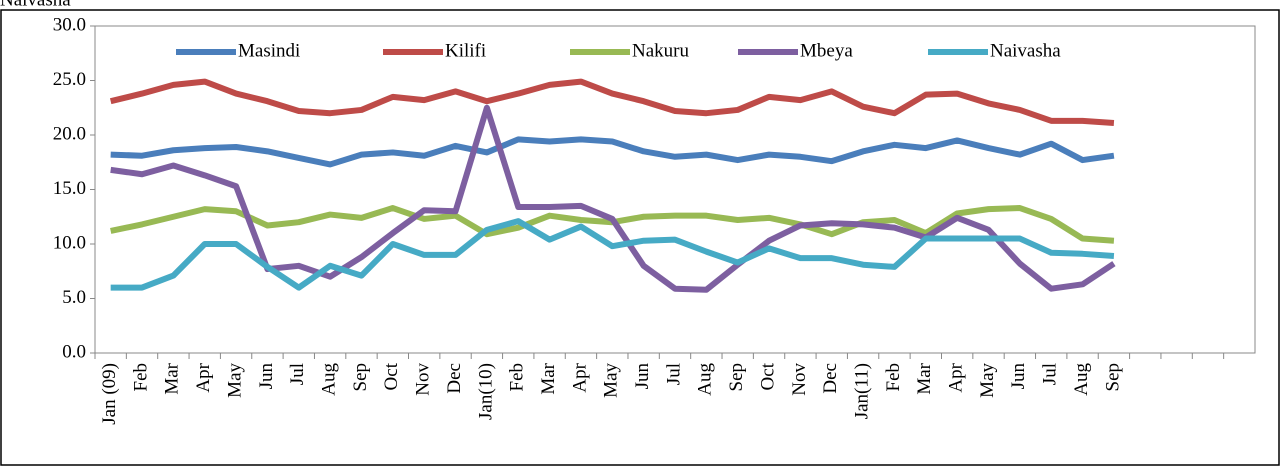 Image resolution: width=1281 pixels, height=466 pixels. Describe the element at coordinates (69, 242) in the screenshot. I see `y-tick-label: 10.0` at that location.